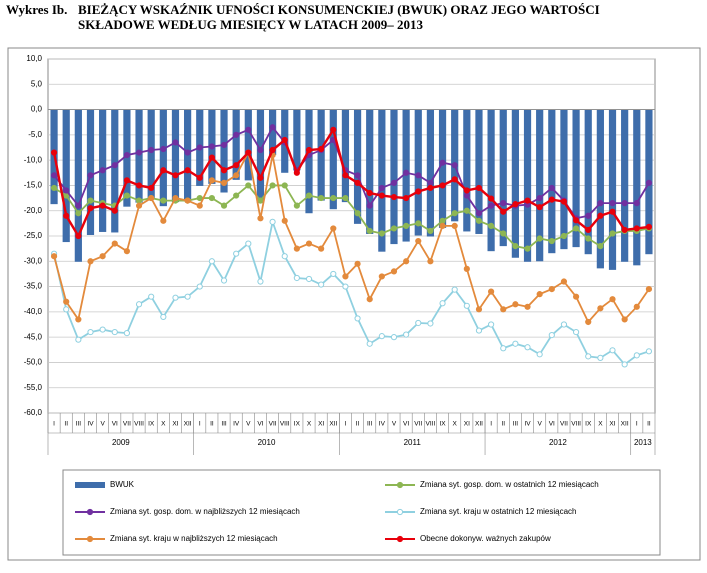  Describe the element at coordinates (382, 424) in the screenshot. I see `x-tick-label: IV` at that location.